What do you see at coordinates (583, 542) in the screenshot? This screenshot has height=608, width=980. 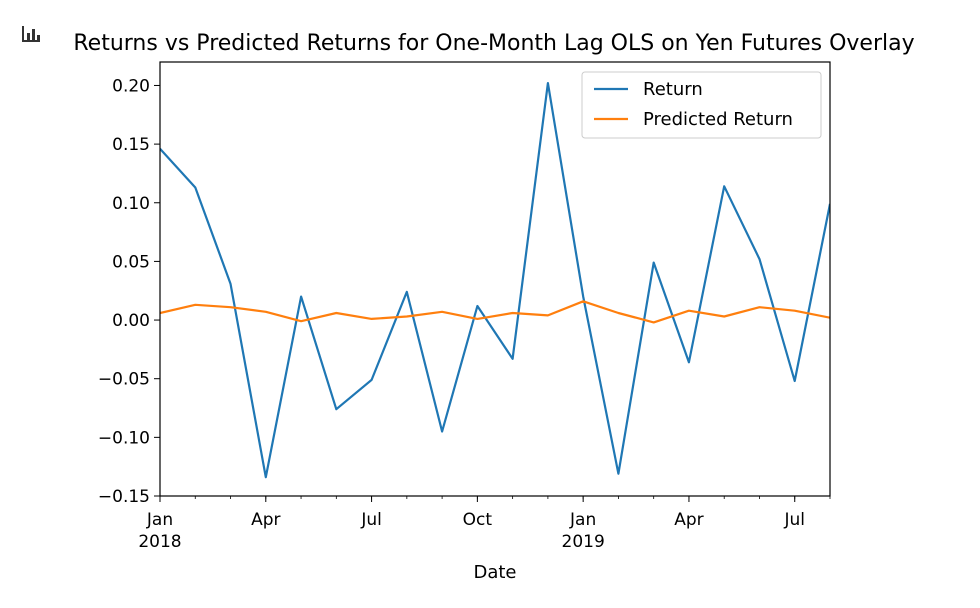 I see `x-tick-year-label: 2019` at bounding box center [583, 542].